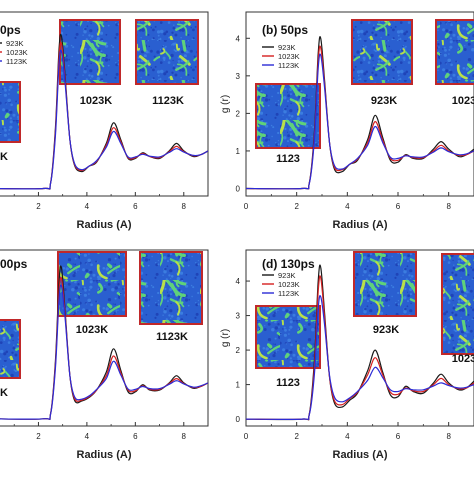 This screenshot has width=474, height=479. Describe the element at coordinates (288, 383) in the screenshot. I see `inset-label: 1123` at that location.